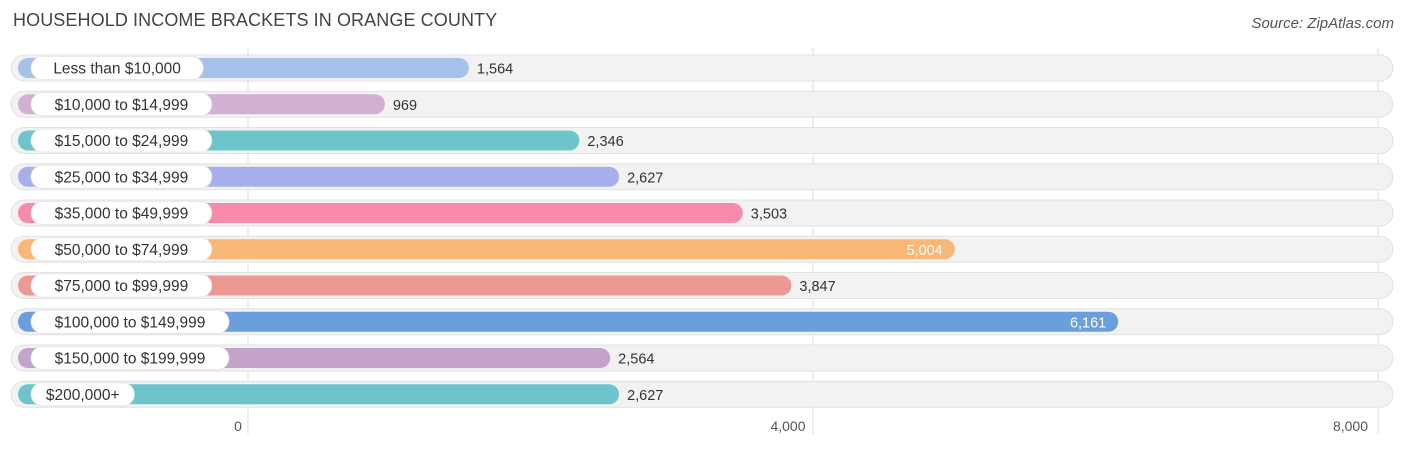 This screenshot has width=1406, height=449. Describe the element at coordinates (925, 251) in the screenshot. I see `value-label: 5,004` at that location.